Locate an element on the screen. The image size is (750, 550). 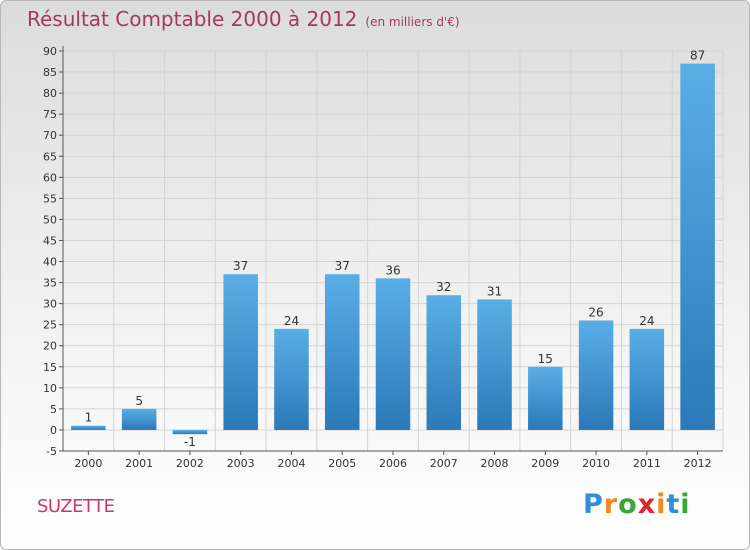
data-label: 26 is located at coordinates (595, 312).